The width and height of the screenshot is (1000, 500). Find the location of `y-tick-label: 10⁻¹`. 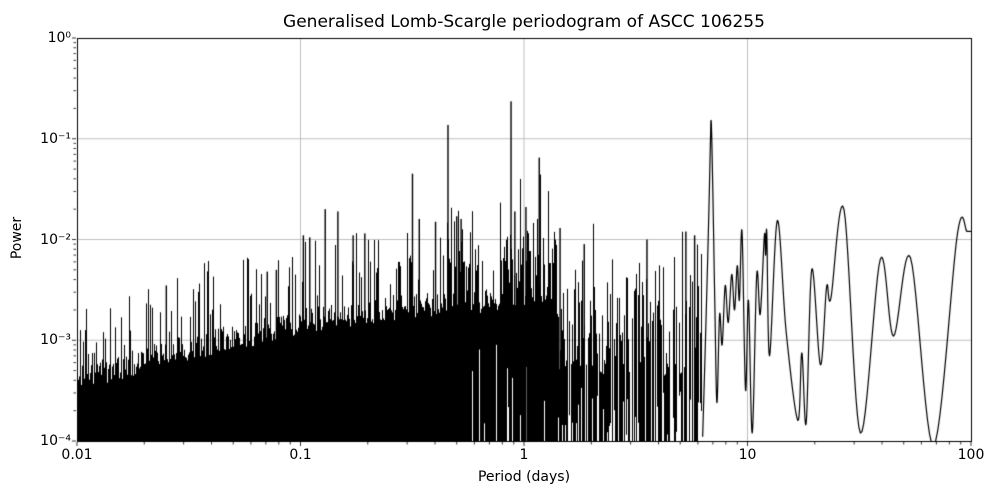

y-tick-label: 10⁻¹ is located at coordinates (55, 138).